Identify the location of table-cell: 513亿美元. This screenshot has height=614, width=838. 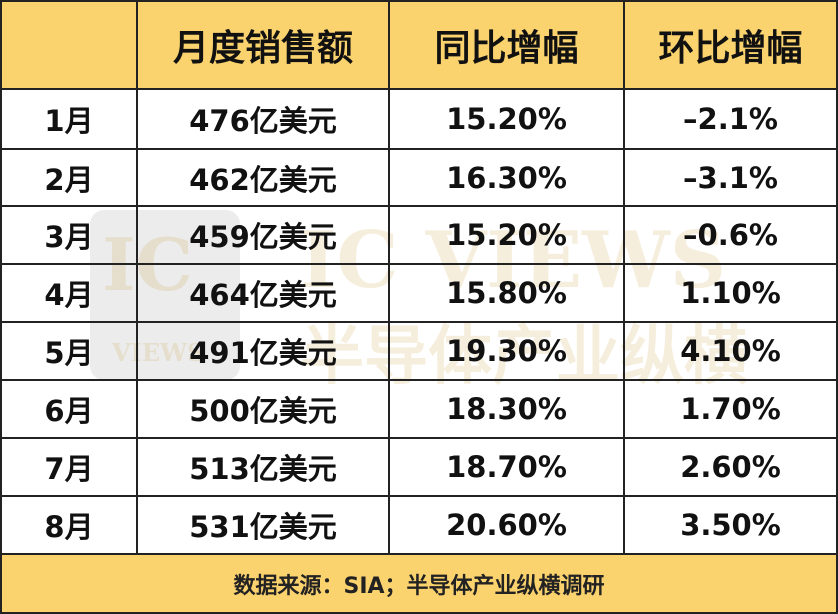
(264, 468).